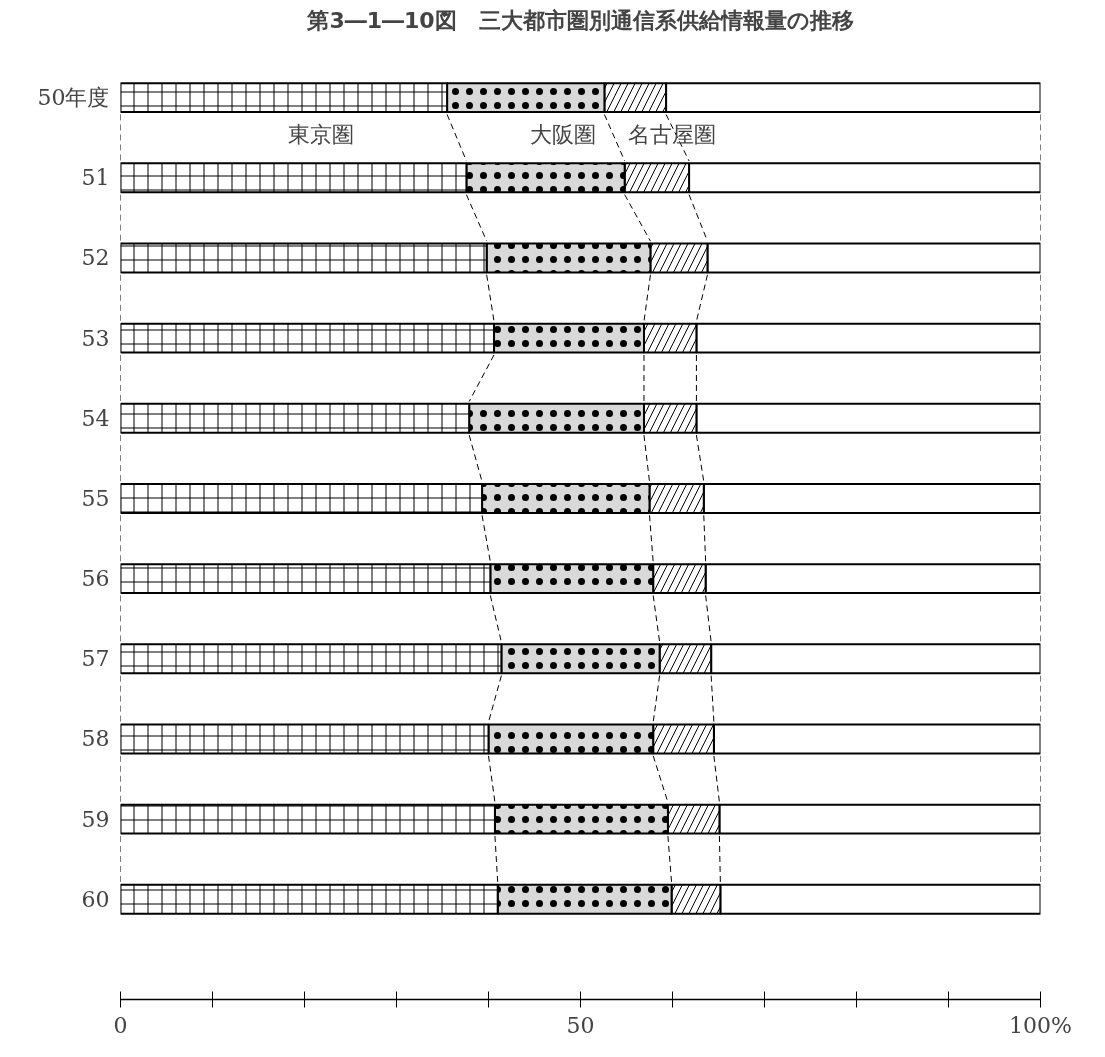 The image size is (1105, 1057). What do you see at coordinates (95, 819) in the screenshot?
I see `y-tick-label: 59` at bounding box center [95, 819].